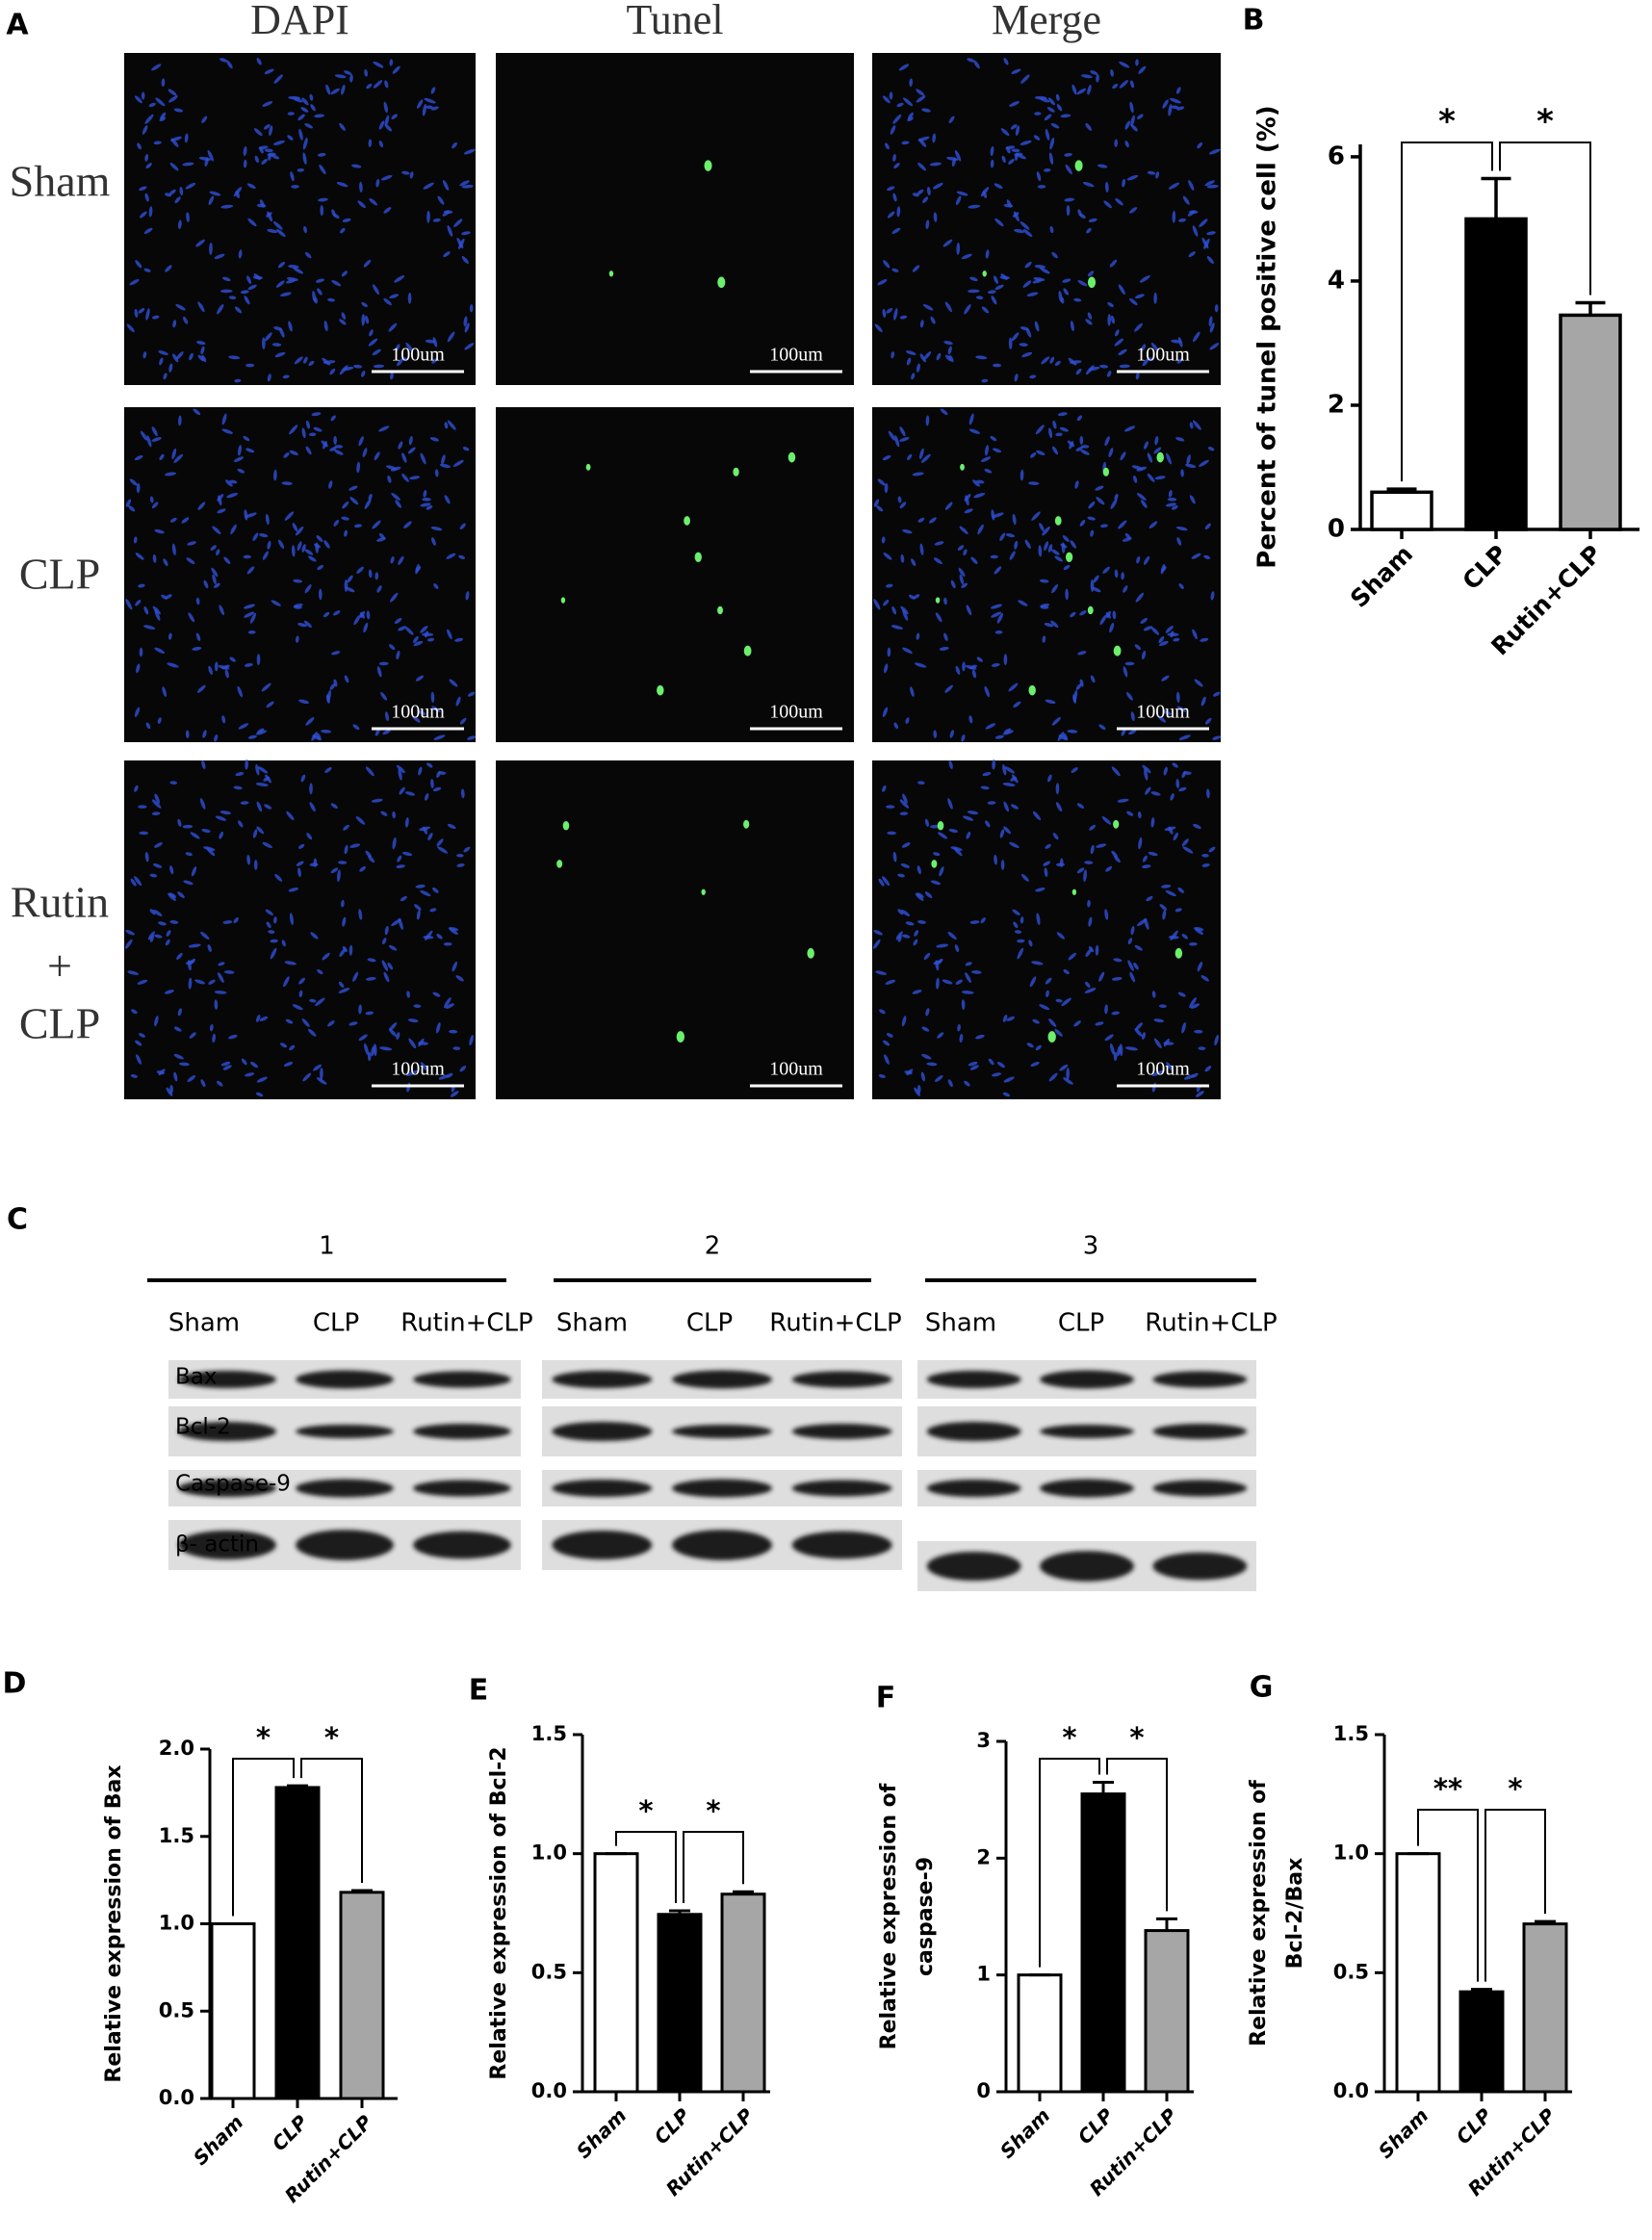 This screenshot has width=1652, height=2240. Describe the element at coordinates (466, 1323) in the screenshot. I see `lane-label: Rutin+CLP` at that location.